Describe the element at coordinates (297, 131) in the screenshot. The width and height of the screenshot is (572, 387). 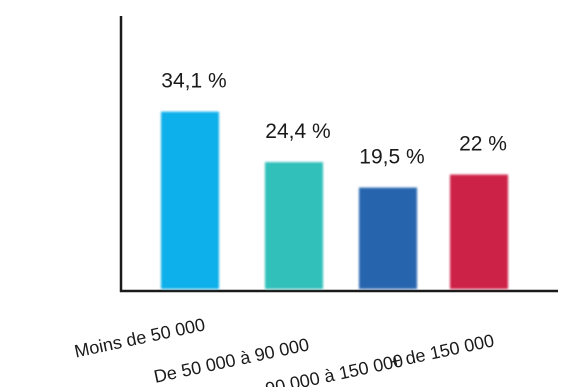
I see `value-label-2: 24,4 %` at that location.